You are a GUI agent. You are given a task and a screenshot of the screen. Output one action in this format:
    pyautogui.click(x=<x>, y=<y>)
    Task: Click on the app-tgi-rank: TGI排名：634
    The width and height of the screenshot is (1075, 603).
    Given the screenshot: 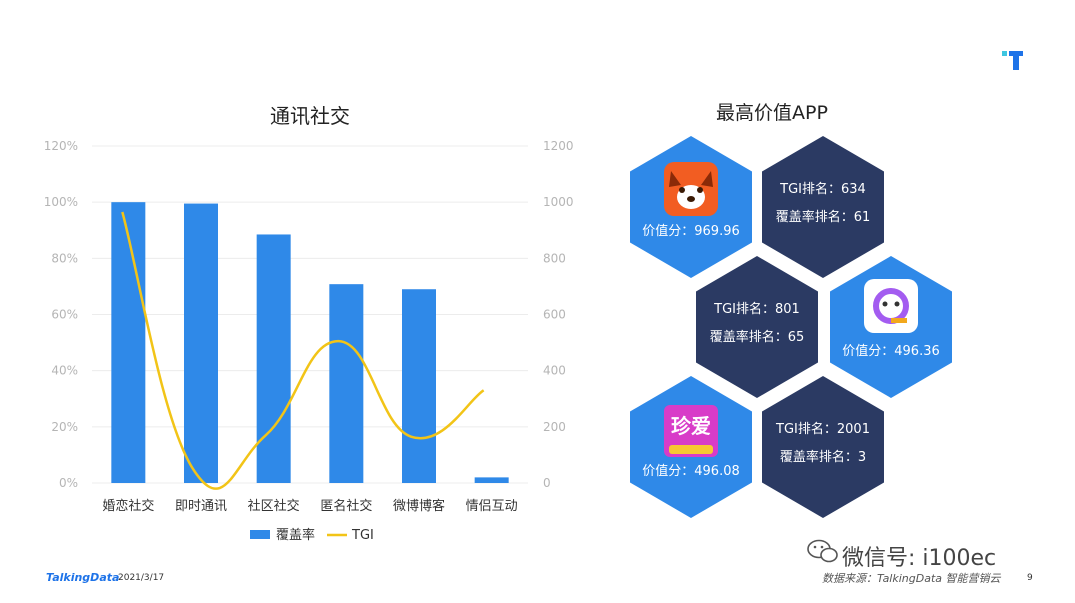 What is the action you would take?
    pyautogui.click(x=822, y=189)
    